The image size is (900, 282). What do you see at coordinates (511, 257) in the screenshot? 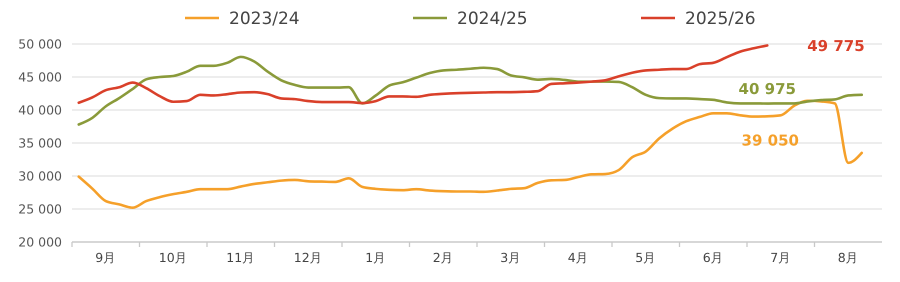
I see `x-tick-label: 3月` at bounding box center [511, 257].